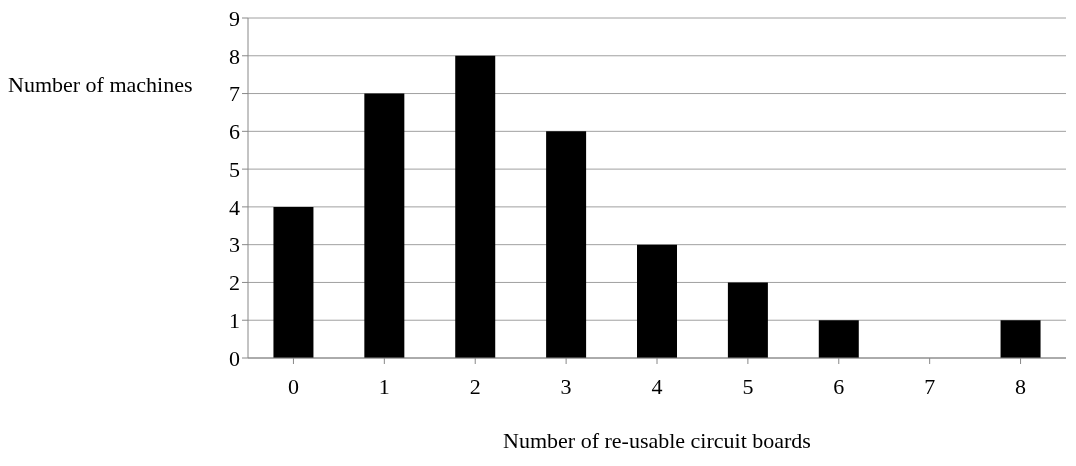 The image size is (1076, 466). What do you see at coordinates (234, 18) in the screenshot?
I see `y-tick-label: 9` at bounding box center [234, 18].